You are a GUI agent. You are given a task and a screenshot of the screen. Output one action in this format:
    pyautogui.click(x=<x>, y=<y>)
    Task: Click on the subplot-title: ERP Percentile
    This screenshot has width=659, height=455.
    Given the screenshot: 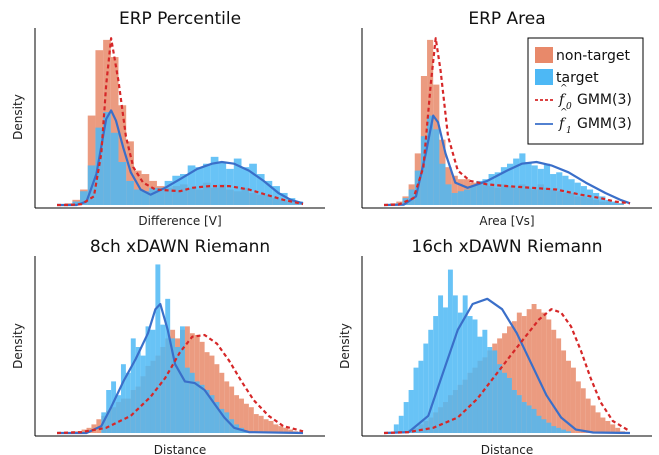 What is the action you would take?
    pyautogui.click(x=180, y=19)
    